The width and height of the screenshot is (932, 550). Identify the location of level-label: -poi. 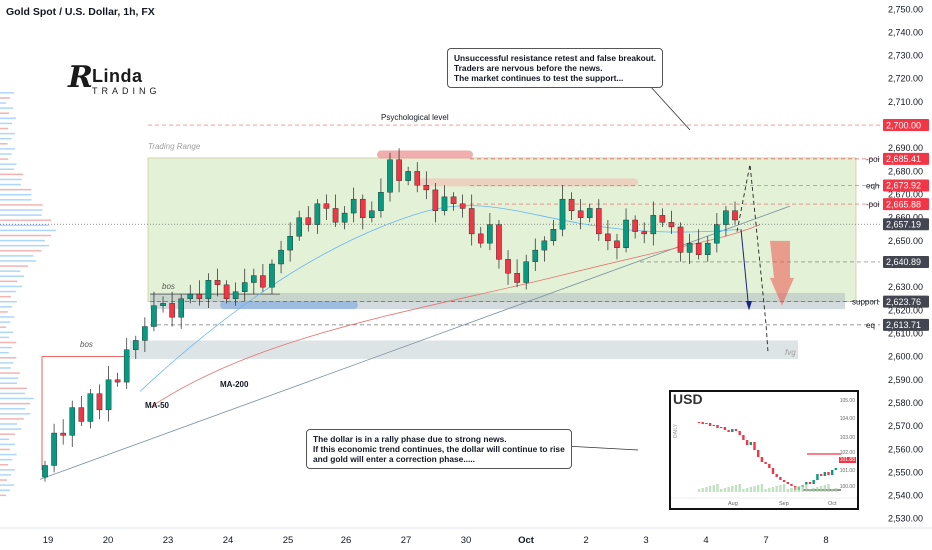
(873, 204).